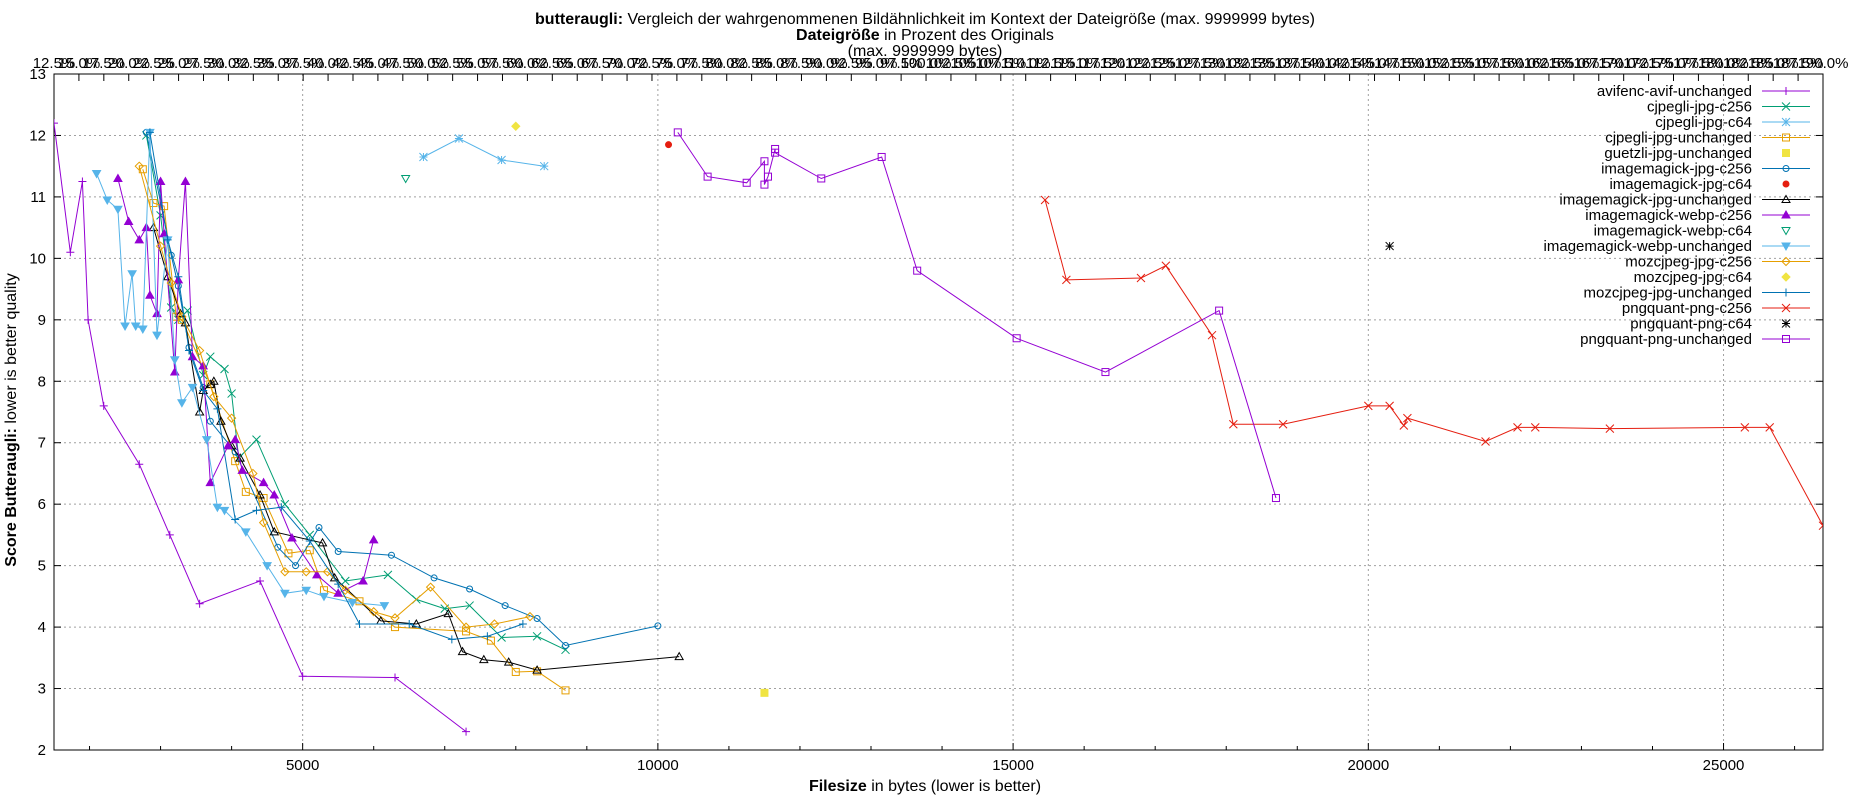 This screenshot has width=1850, height=800. Describe the element at coordinates (838, 35) in the screenshot. I see `chart-subtitle-bold: Dateigröße` at that location.